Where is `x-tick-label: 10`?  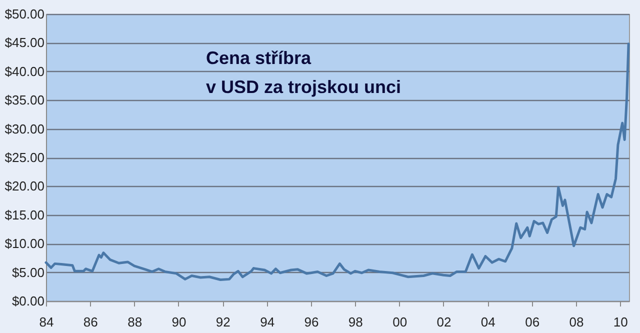 x-tick-label: 10 is located at coordinates (620, 322).